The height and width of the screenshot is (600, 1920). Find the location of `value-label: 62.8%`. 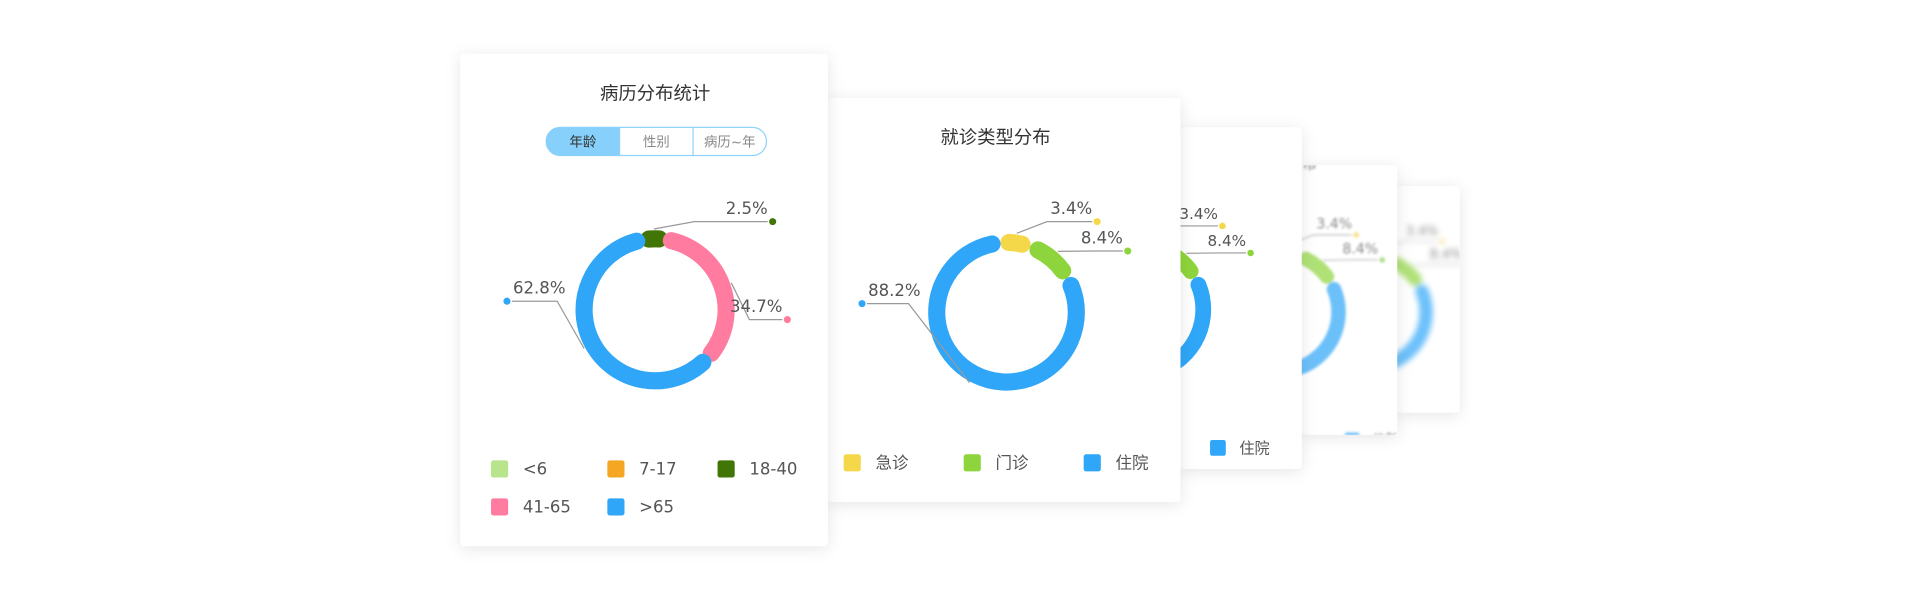

value-label: 62.8% is located at coordinates (539, 287).